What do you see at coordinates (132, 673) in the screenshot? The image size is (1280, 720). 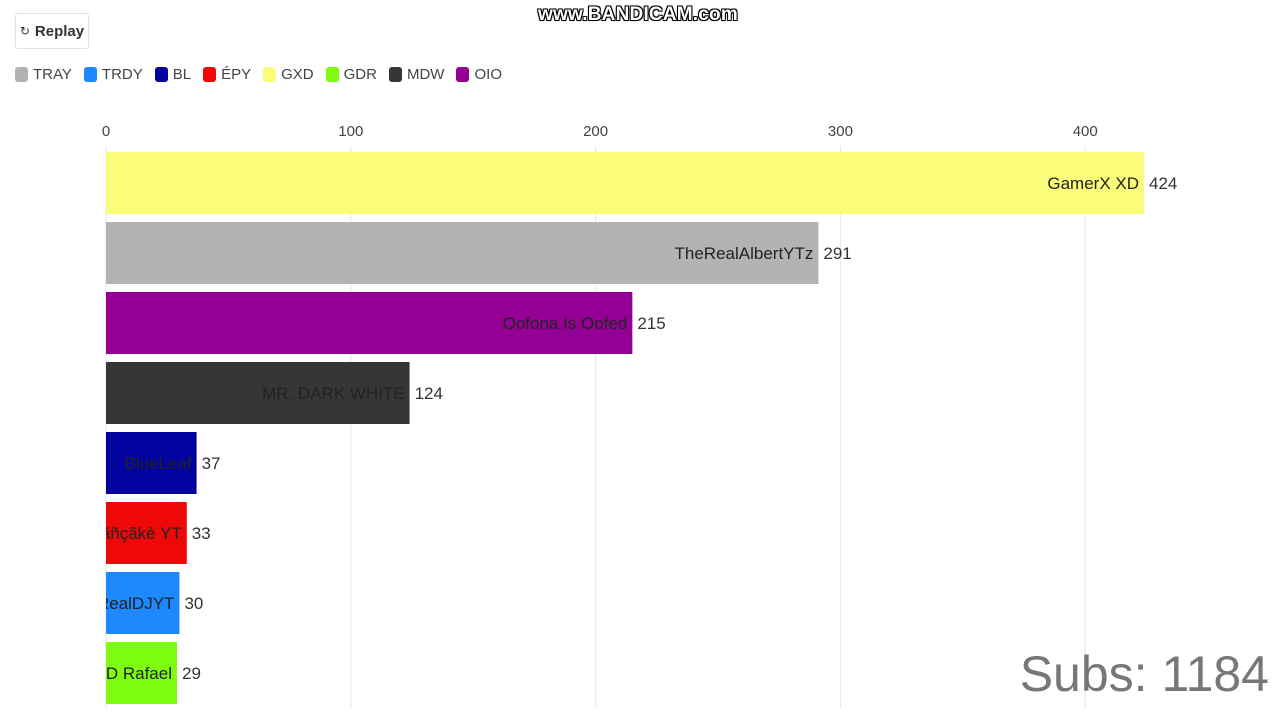 I see `bar-label: GD Rafael` at bounding box center [132, 673].